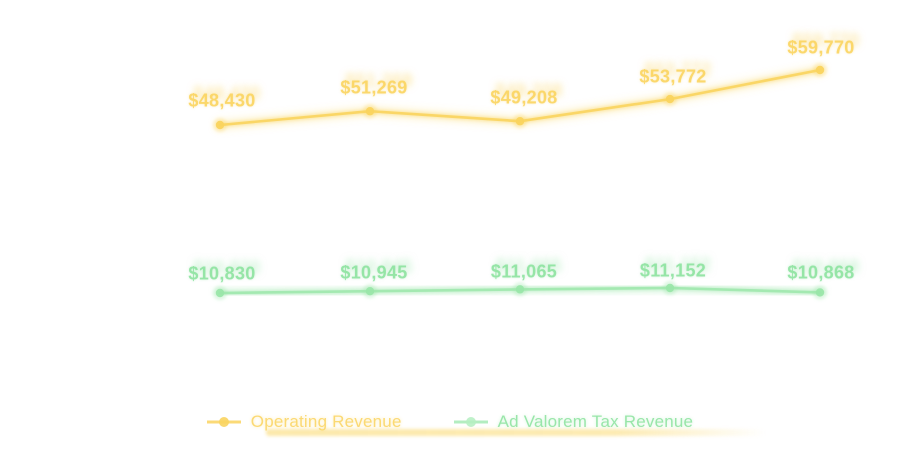 The height and width of the screenshot is (450, 900). Describe the element at coordinates (326, 421) in the screenshot. I see `legend-label: Operating Revenue` at that location.